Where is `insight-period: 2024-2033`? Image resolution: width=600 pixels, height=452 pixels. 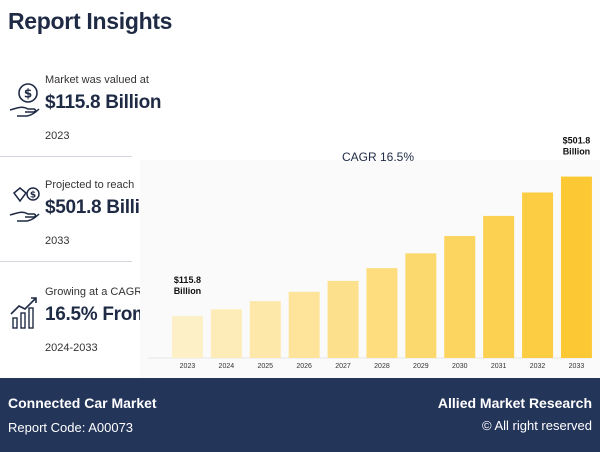 insight-period: 2024-2033 is located at coordinates (71, 348).